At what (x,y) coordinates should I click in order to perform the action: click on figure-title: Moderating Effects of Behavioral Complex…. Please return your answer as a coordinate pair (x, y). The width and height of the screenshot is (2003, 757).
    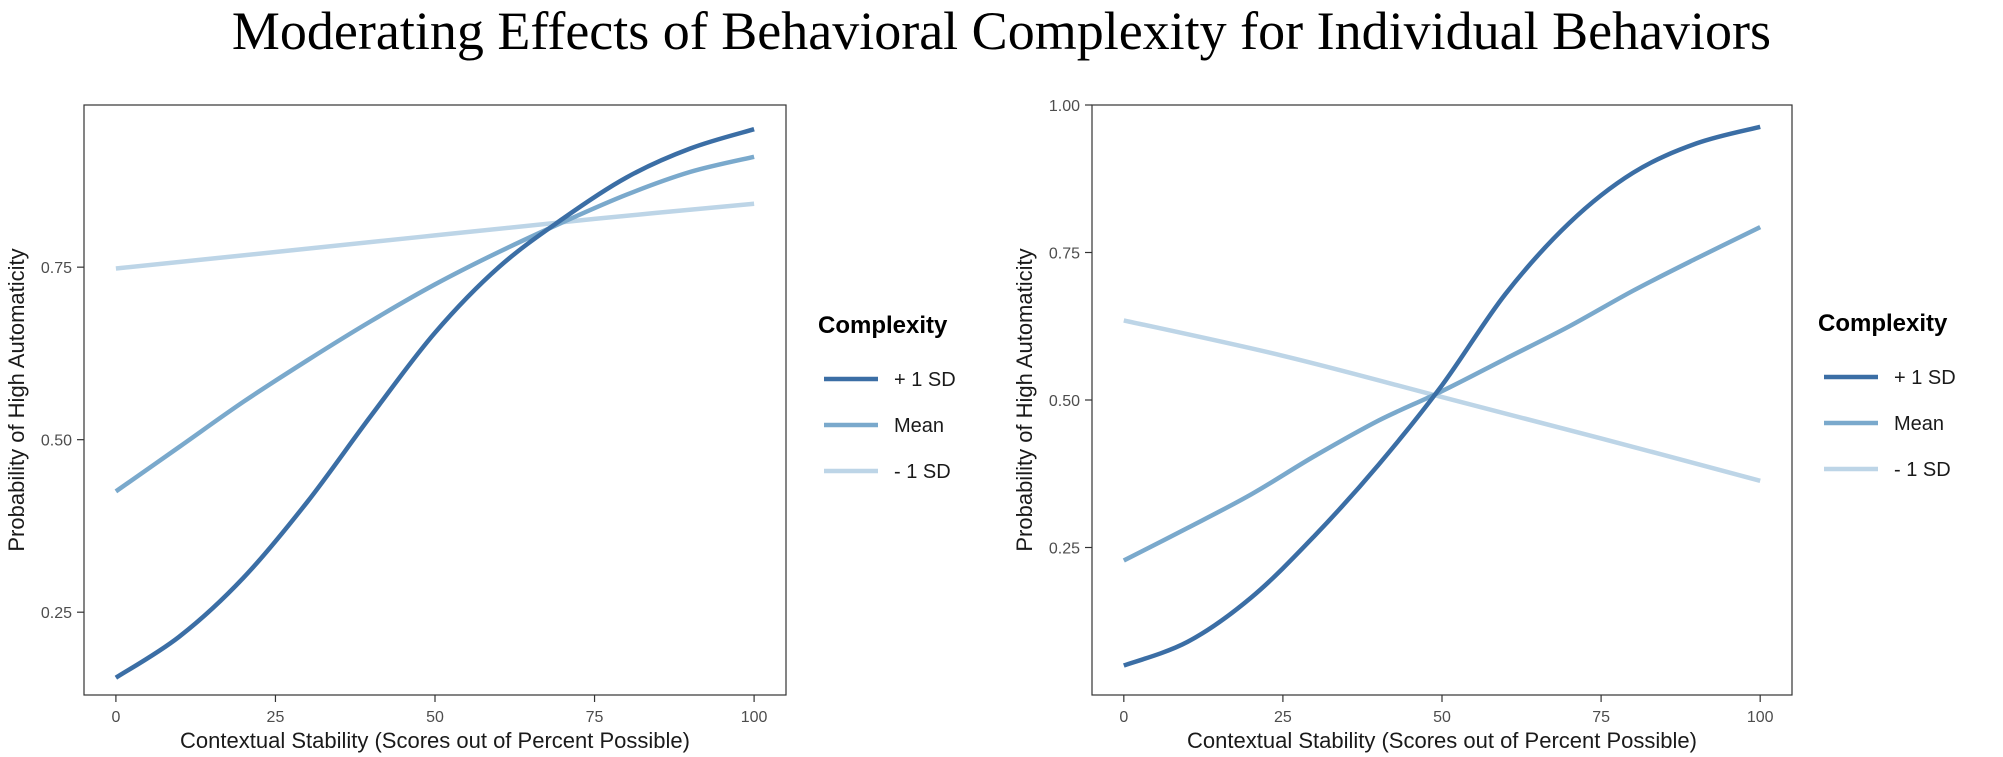
    Looking at the image, I should click on (1001, 31).